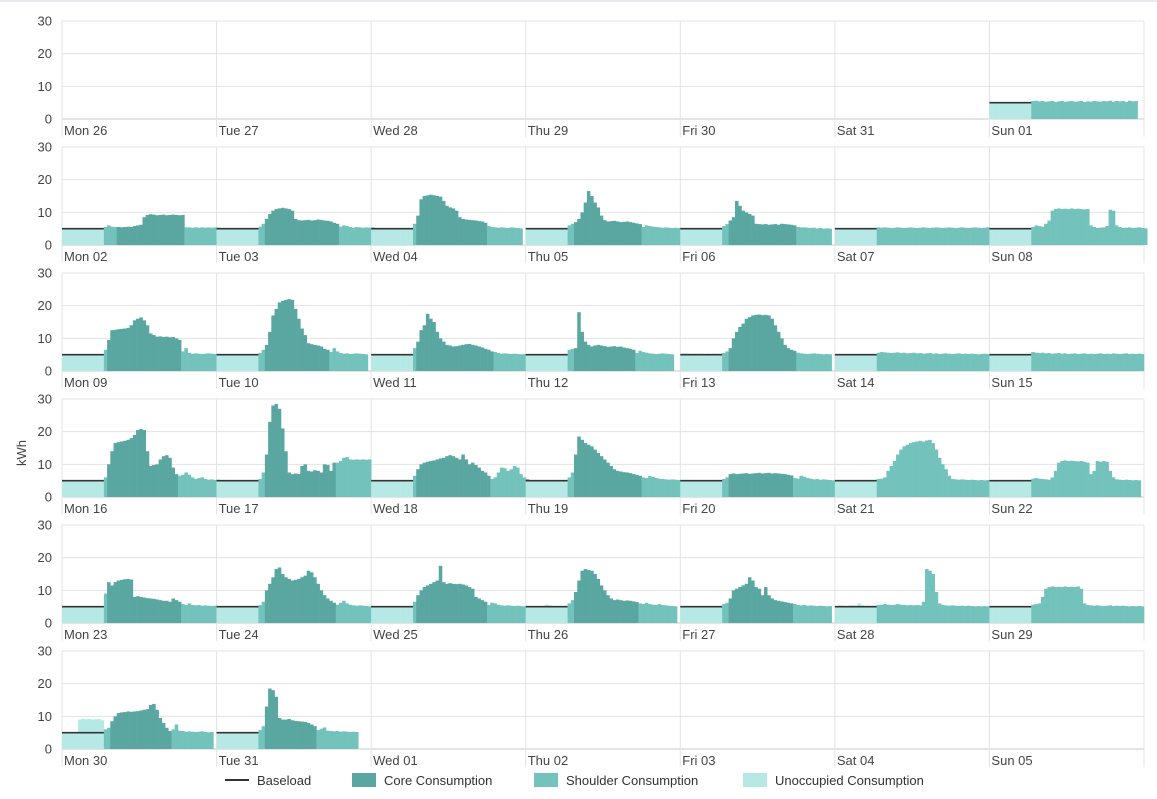 This screenshot has height=799, width=1157. I want to click on legend-baseload: Baseload, so click(268, 780).